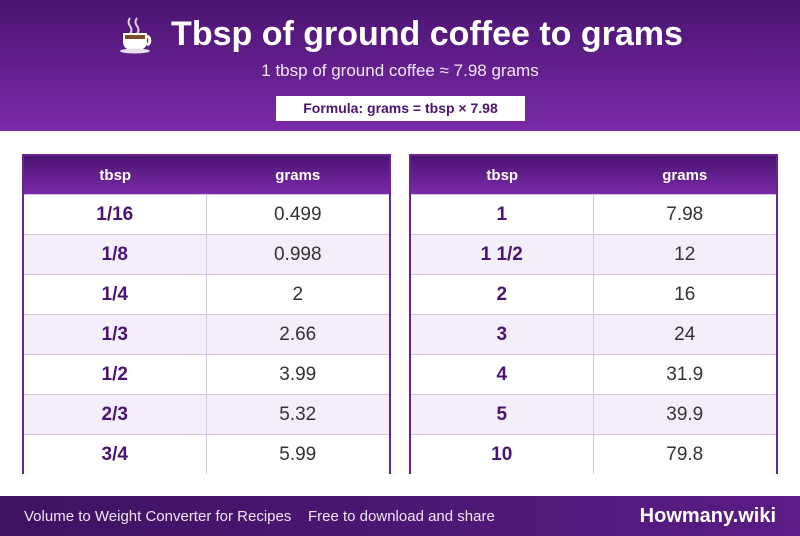  I want to click on tbsp-cell: 10, so click(502, 454).